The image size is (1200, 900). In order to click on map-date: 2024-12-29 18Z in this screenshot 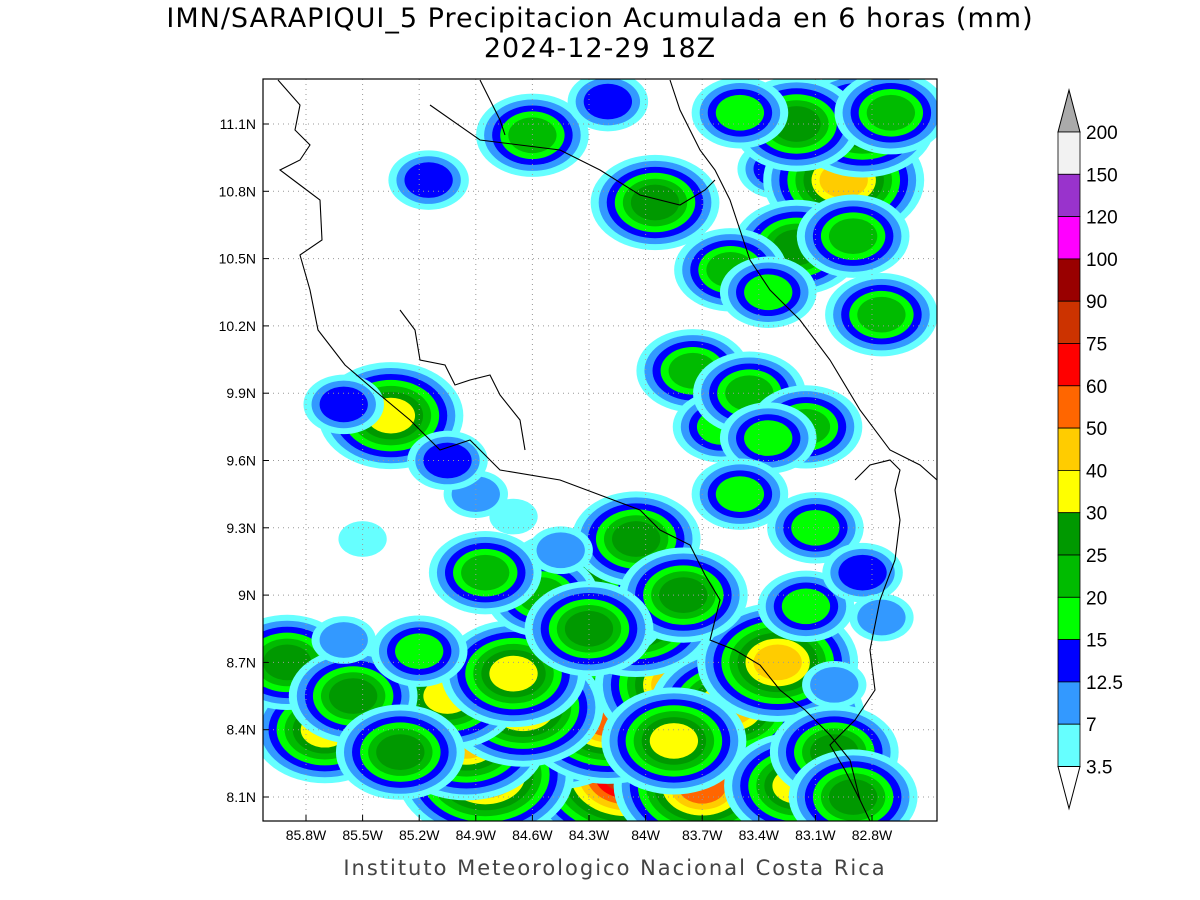, I will do `click(600, 48)`.